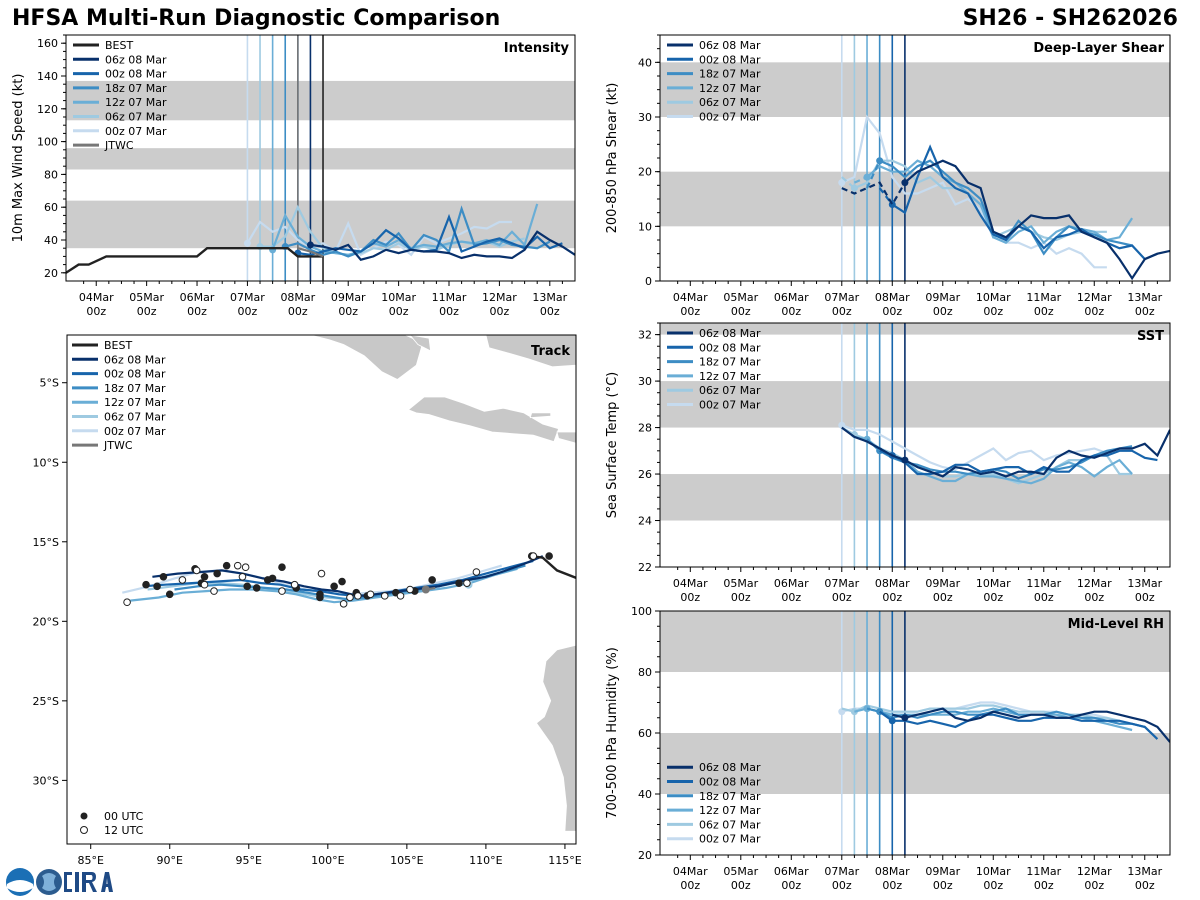  Describe the element at coordinates (90, 860) in the screenshot. I see `x-tick-label: 85°E` at that location.